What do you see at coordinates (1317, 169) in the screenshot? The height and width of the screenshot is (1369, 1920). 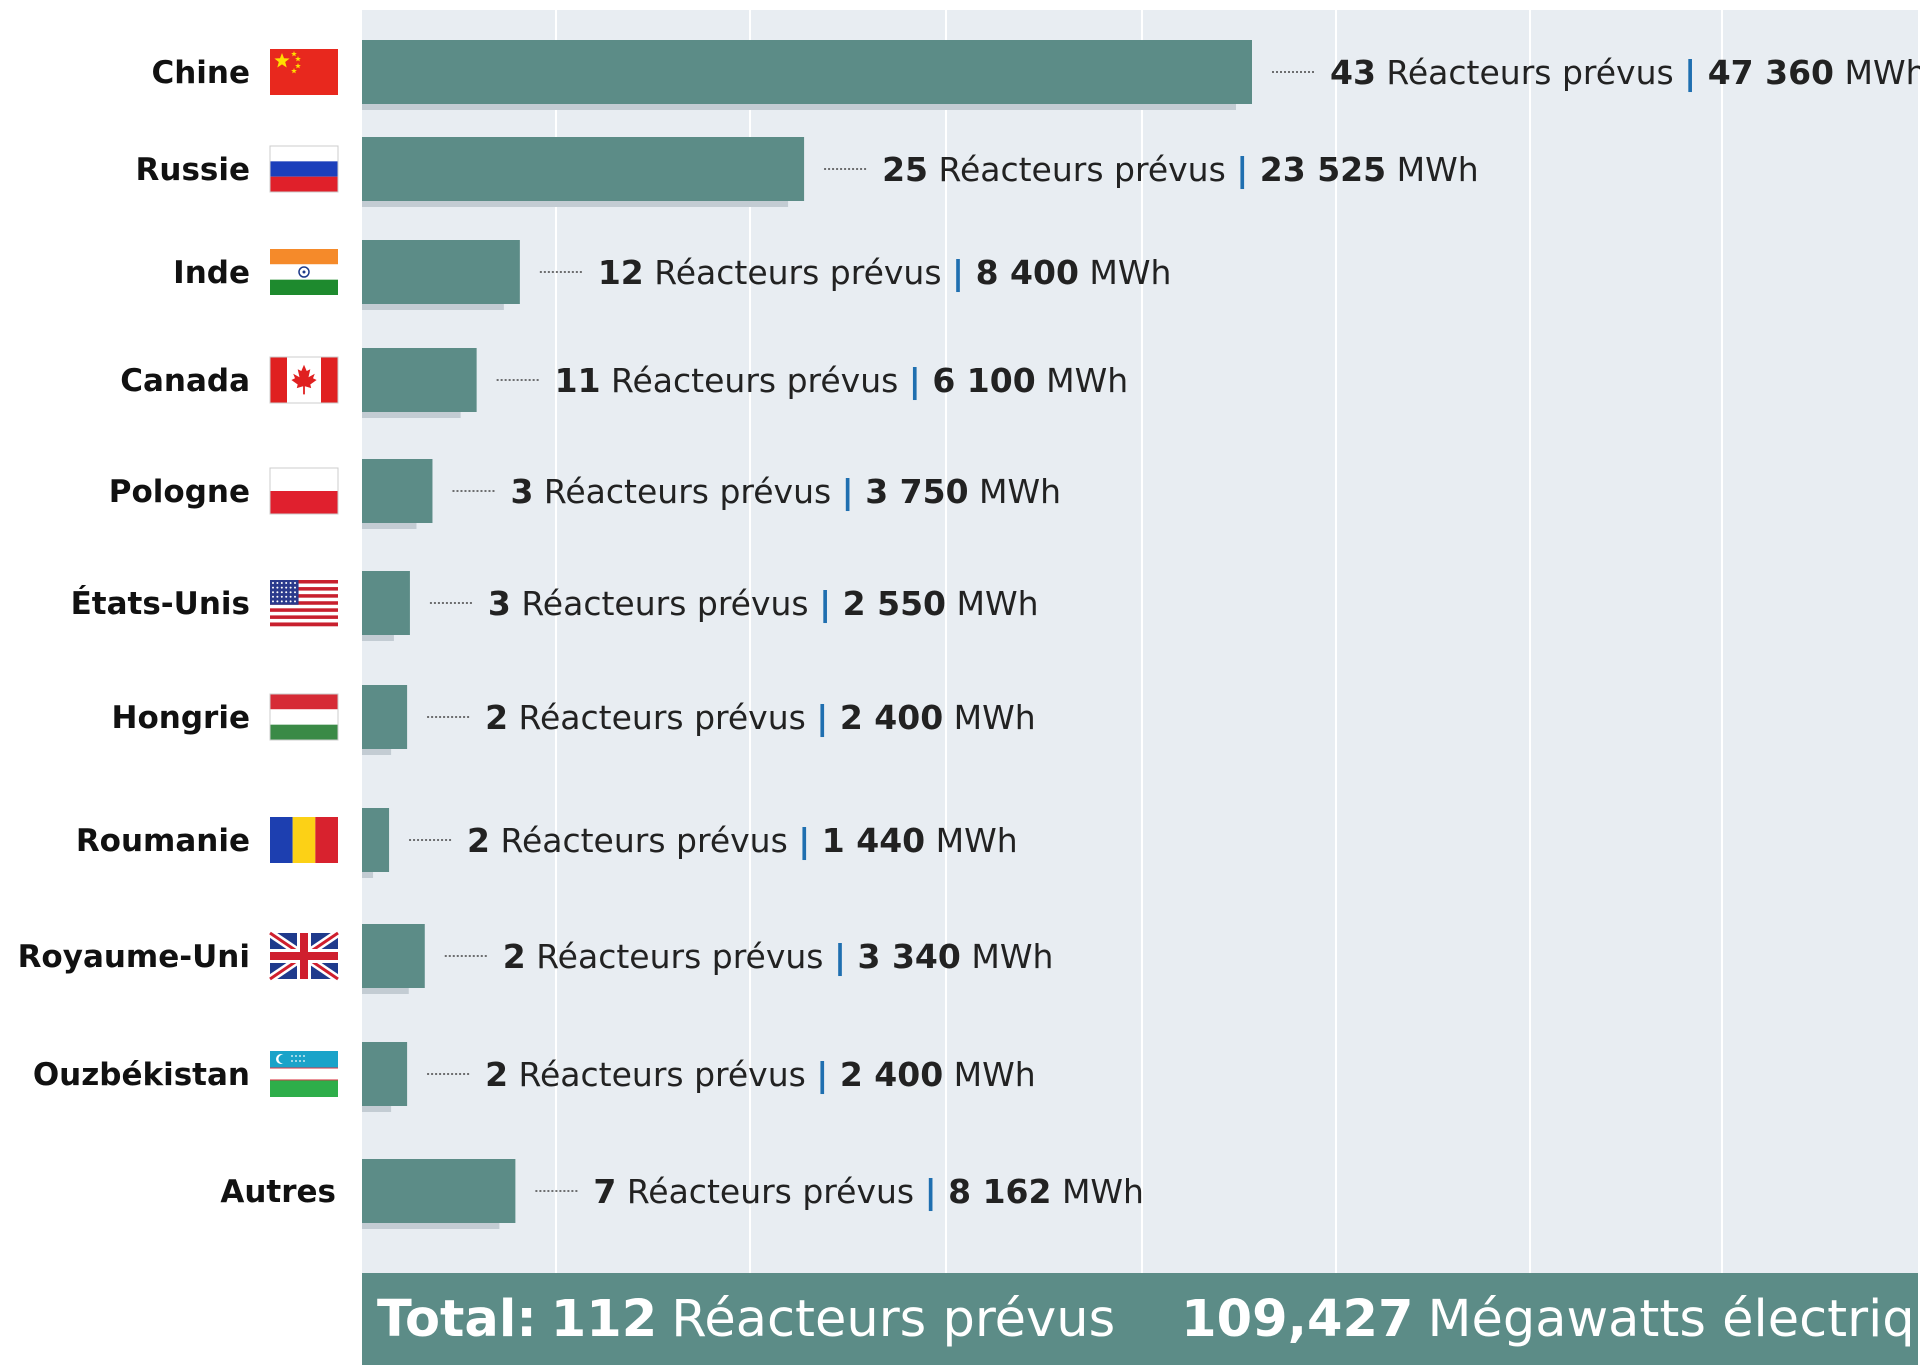 I see `energy-value: 23 525` at bounding box center [1317, 169].